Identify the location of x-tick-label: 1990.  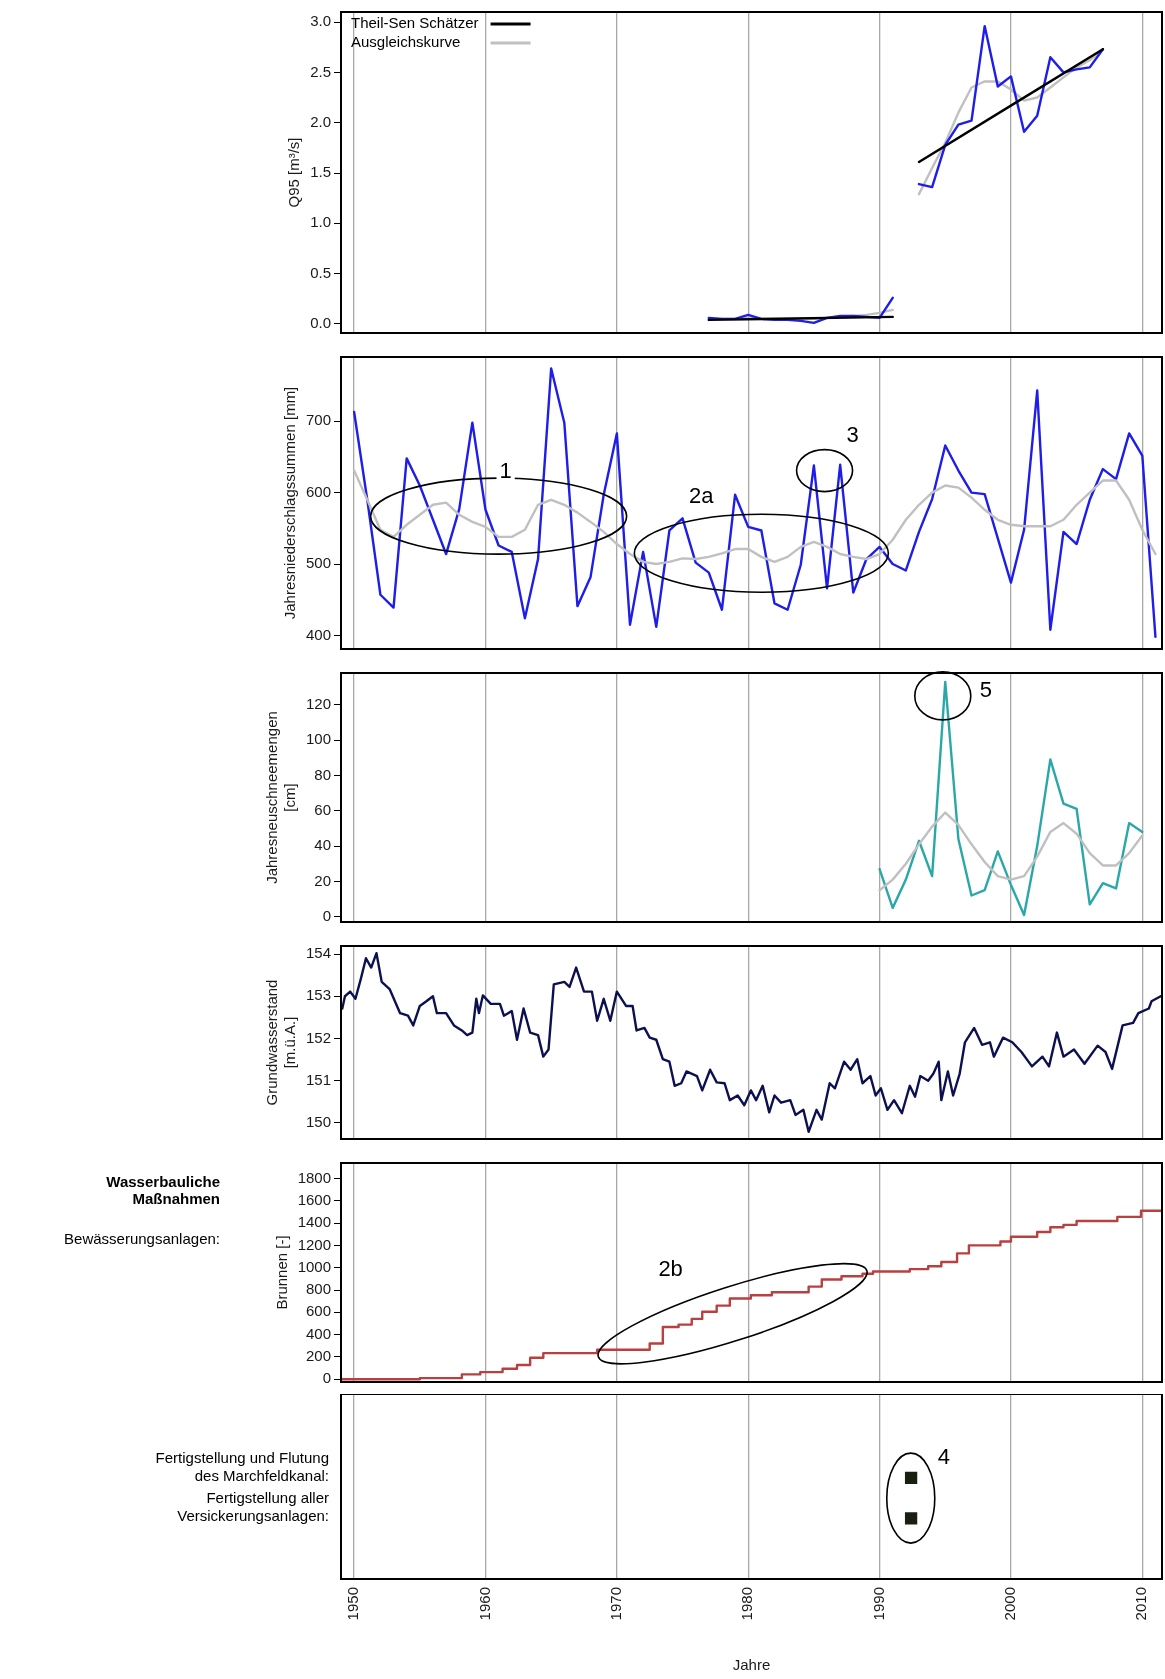
(878, 1604).